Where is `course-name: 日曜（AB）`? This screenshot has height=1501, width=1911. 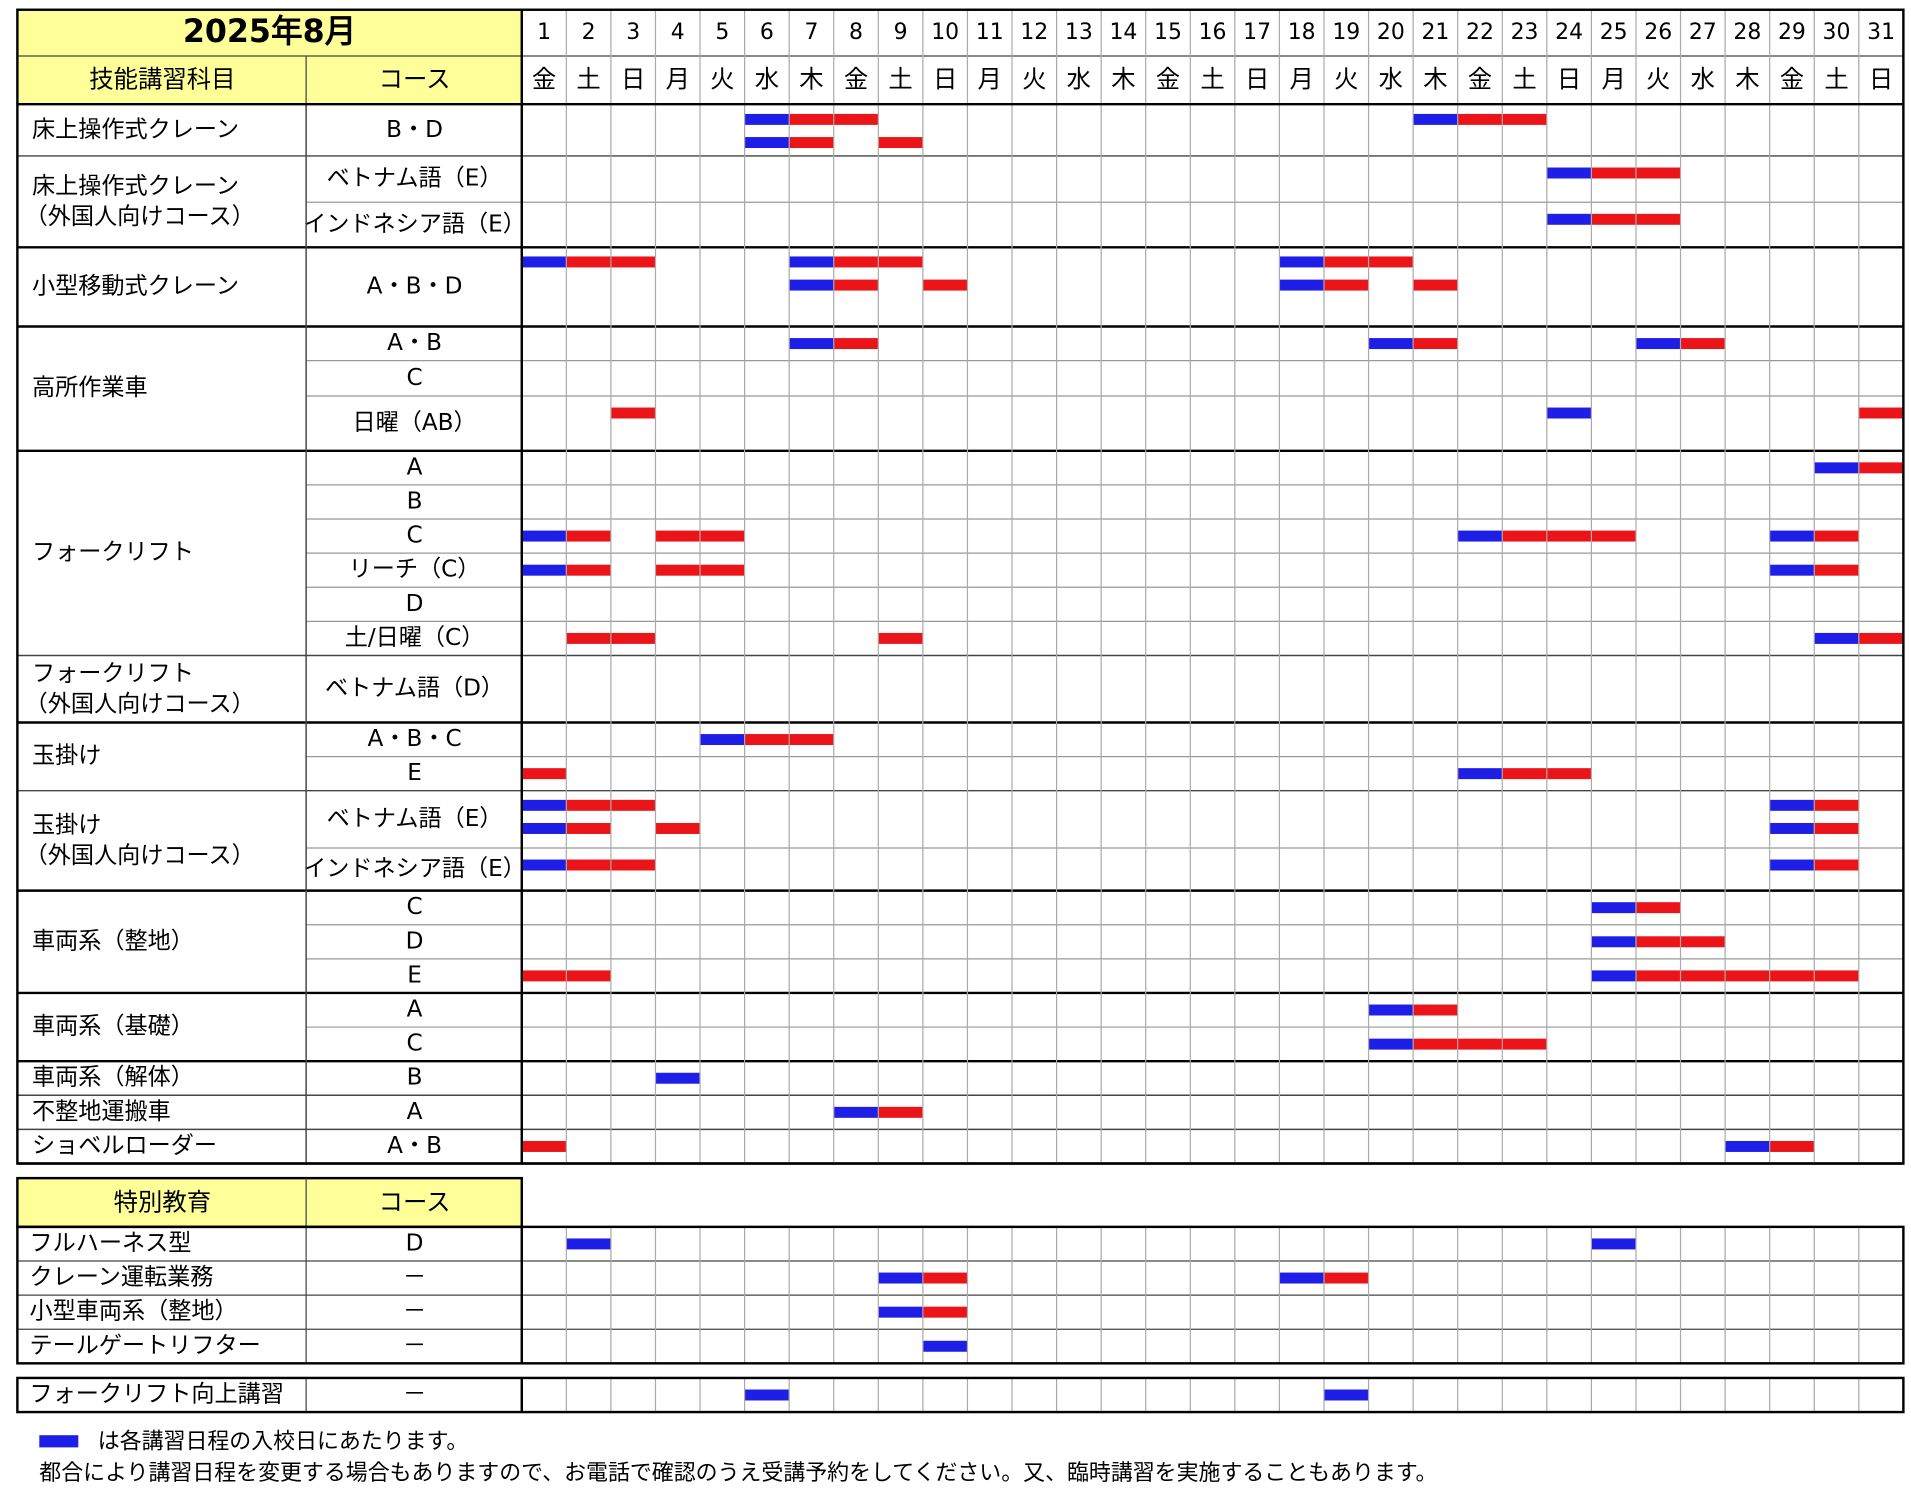 course-name: 日曜（AB） is located at coordinates (414, 423).